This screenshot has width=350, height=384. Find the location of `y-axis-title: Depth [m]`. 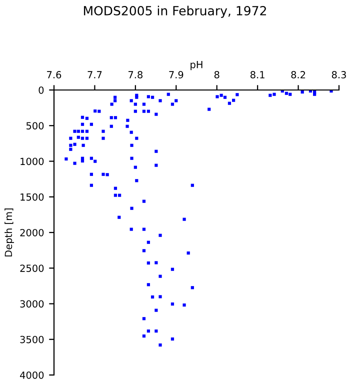

y-axis-title: Depth [m] is located at coordinates (9, 232).